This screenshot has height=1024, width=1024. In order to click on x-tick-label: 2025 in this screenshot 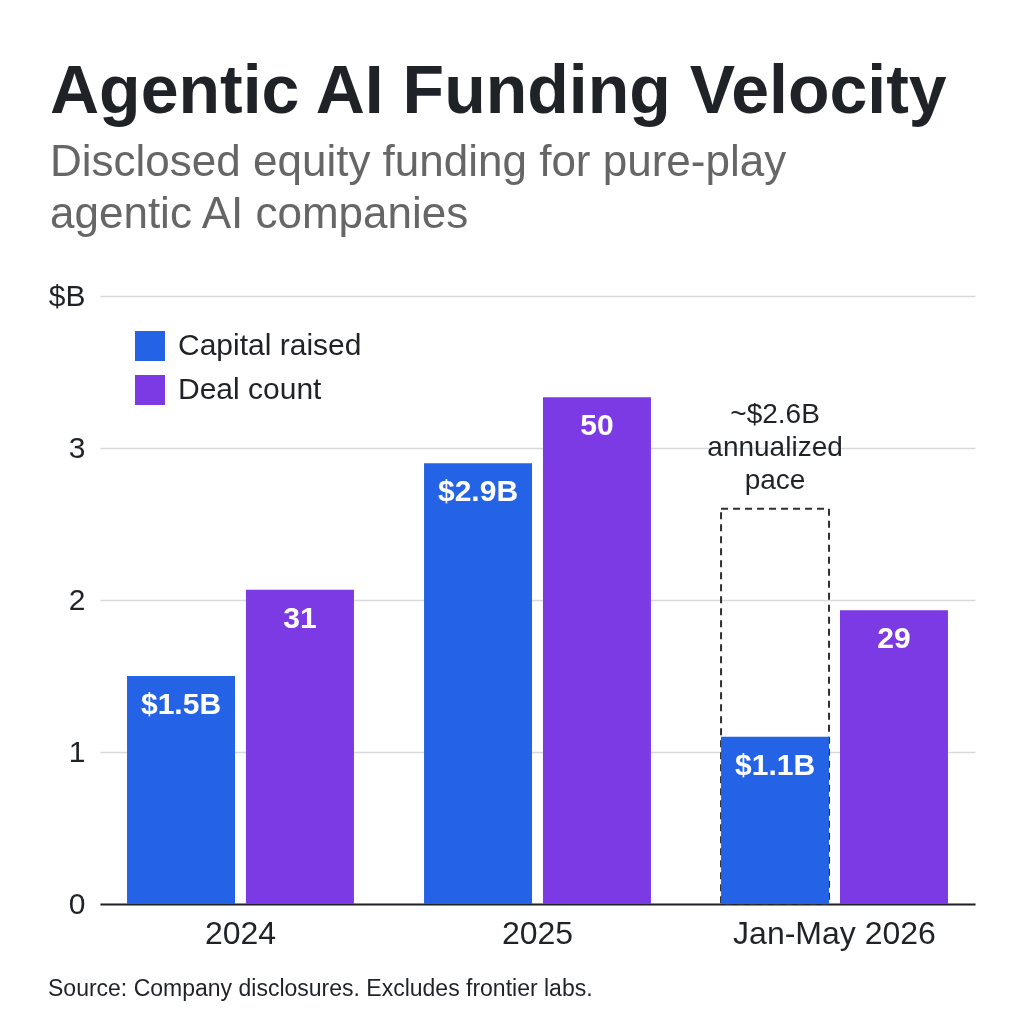, I will do `click(537, 932)`.